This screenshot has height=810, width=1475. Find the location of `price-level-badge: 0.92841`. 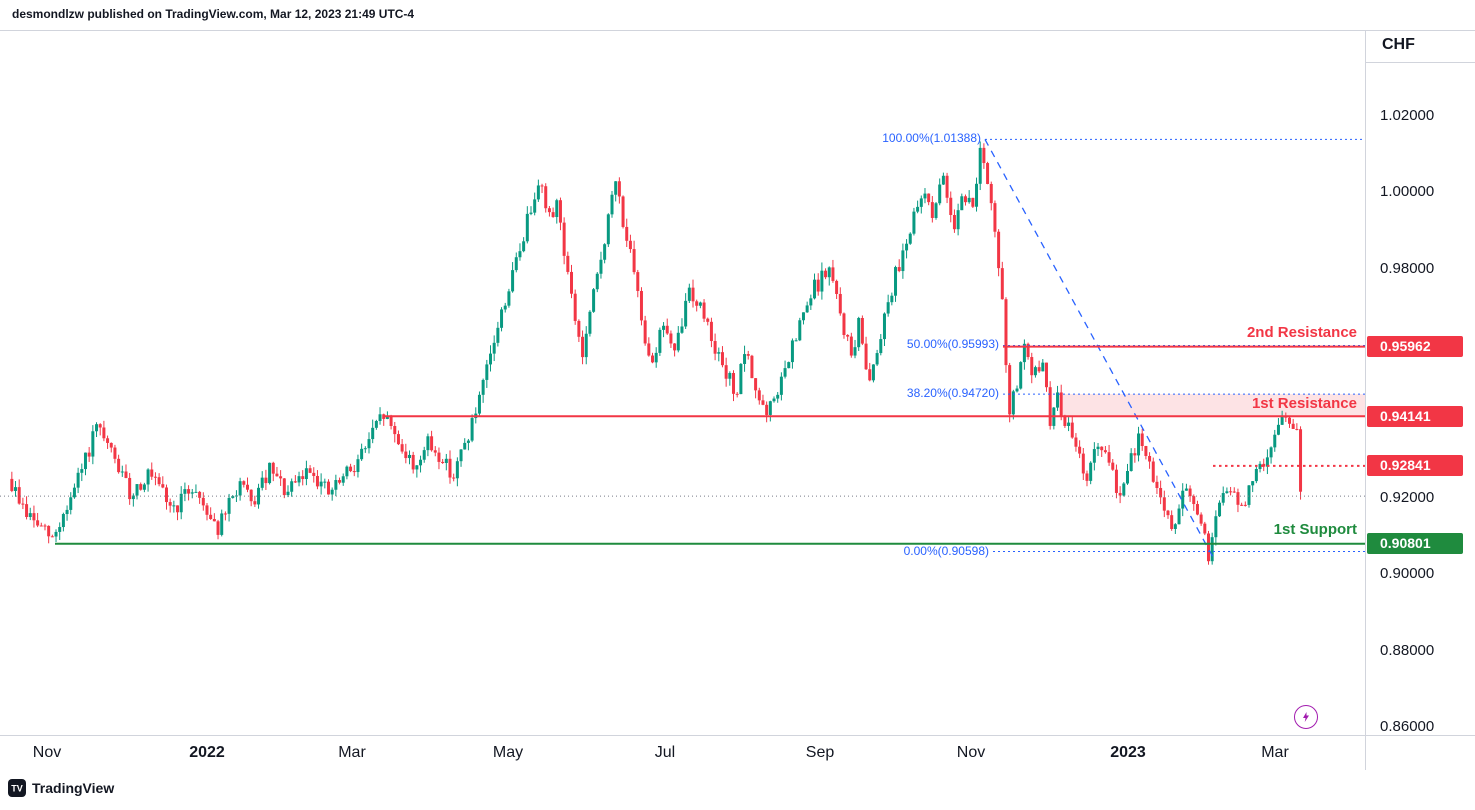

price-level-badge: 0.92841 is located at coordinates (1415, 466).